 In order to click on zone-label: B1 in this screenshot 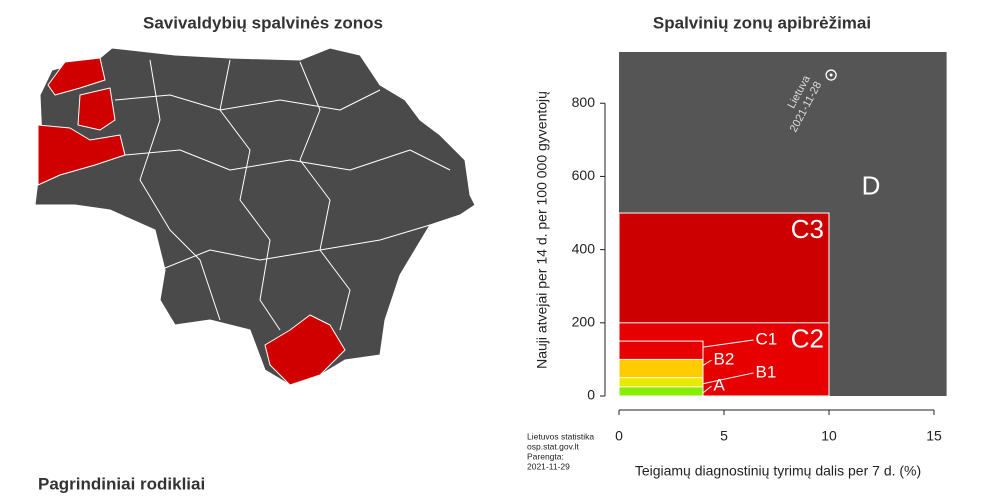, I will do `click(766, 371)`.